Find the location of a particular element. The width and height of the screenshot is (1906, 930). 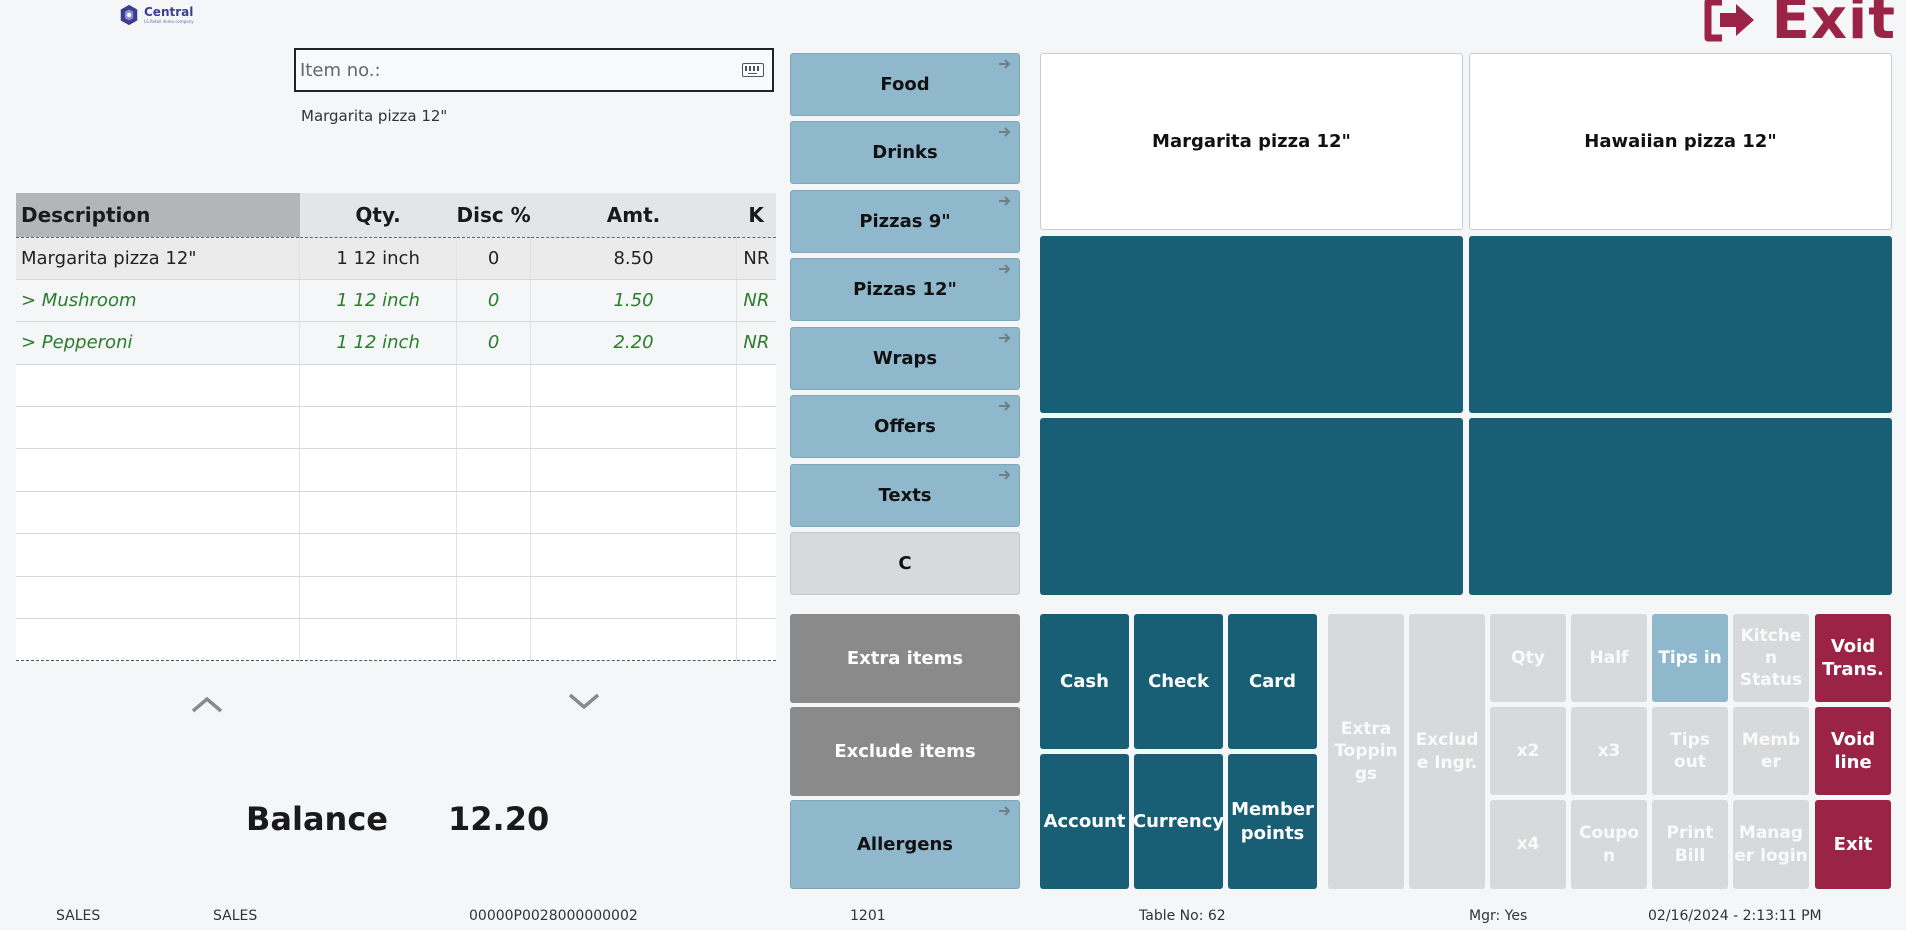

scroll-up-button is located at coordinates (207, 704).